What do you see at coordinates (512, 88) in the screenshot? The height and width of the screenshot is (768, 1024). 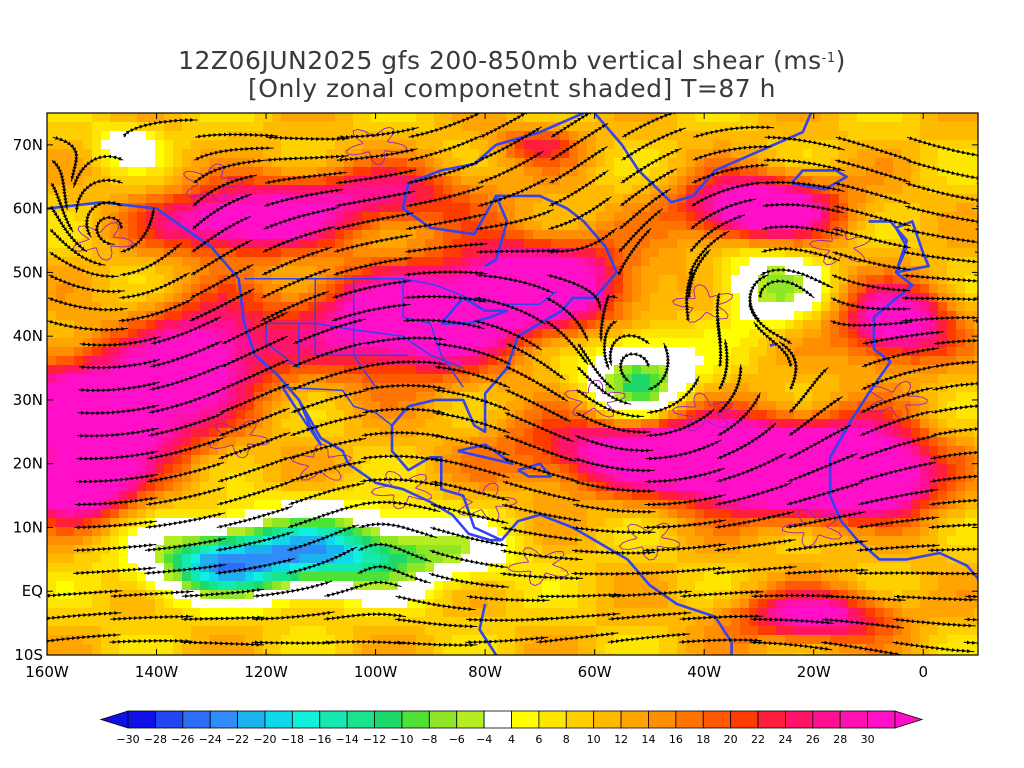 I see `chart-title-line2: [Only zonal componetnt shaded] T=87 h` at bounding box center [512, 88].